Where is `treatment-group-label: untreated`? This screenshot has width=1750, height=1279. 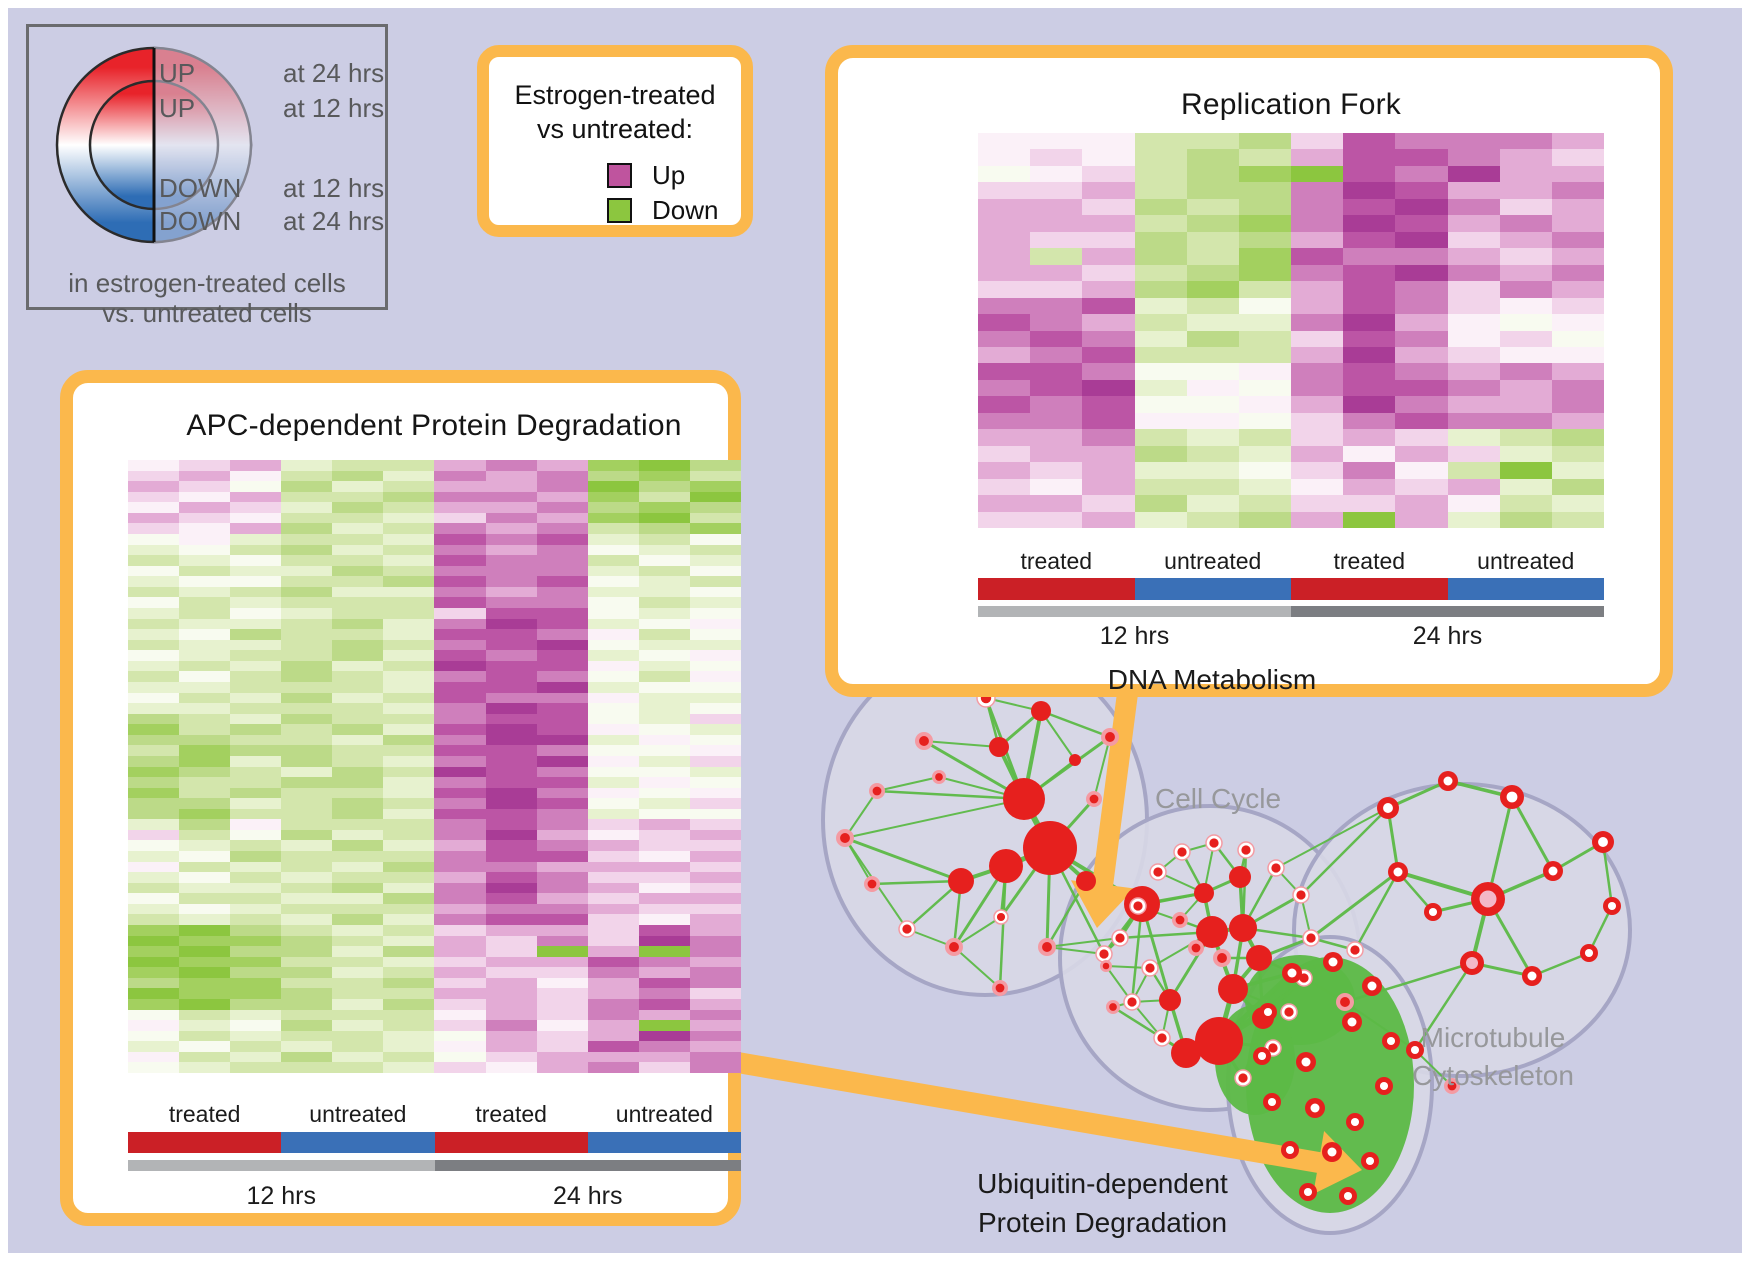
treatment-group-label: untreated is located at coordinates (1213, 561).